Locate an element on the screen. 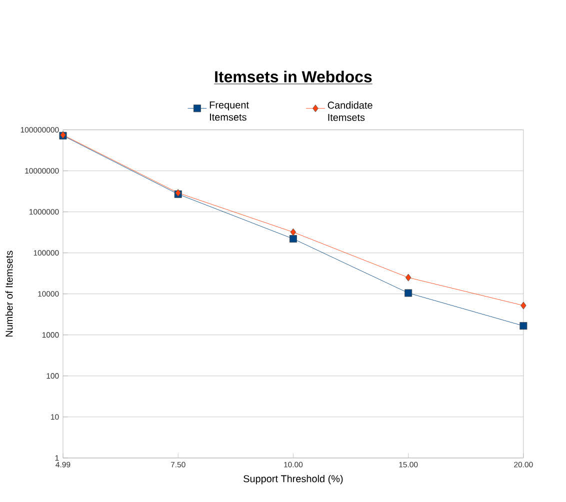  y-axis-title: Number of Itemsets is located at coordinates (9, 293).